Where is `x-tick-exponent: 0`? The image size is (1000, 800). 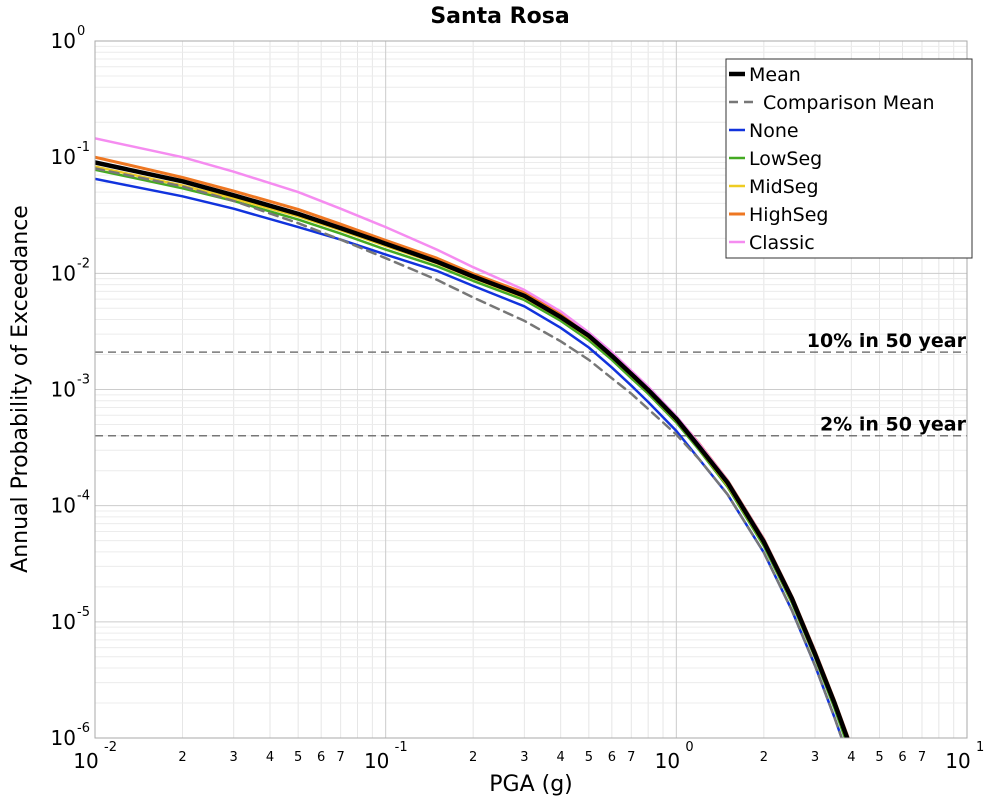
x-tick-exponent: 0 is located at coordinates (689, 747).